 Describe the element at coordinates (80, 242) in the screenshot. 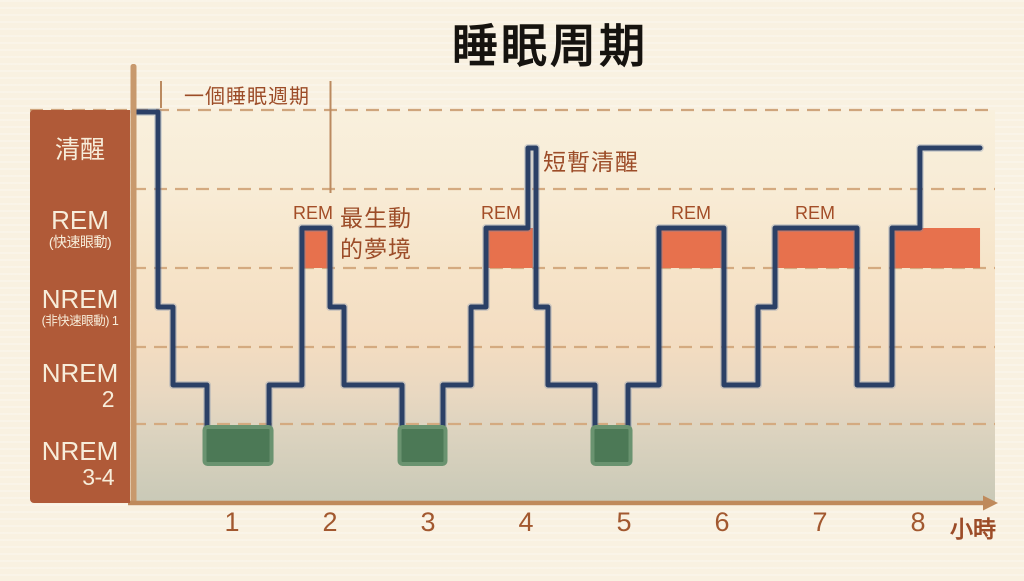

I see `stage-sublabel-rem: (快速眼動)` at that location.